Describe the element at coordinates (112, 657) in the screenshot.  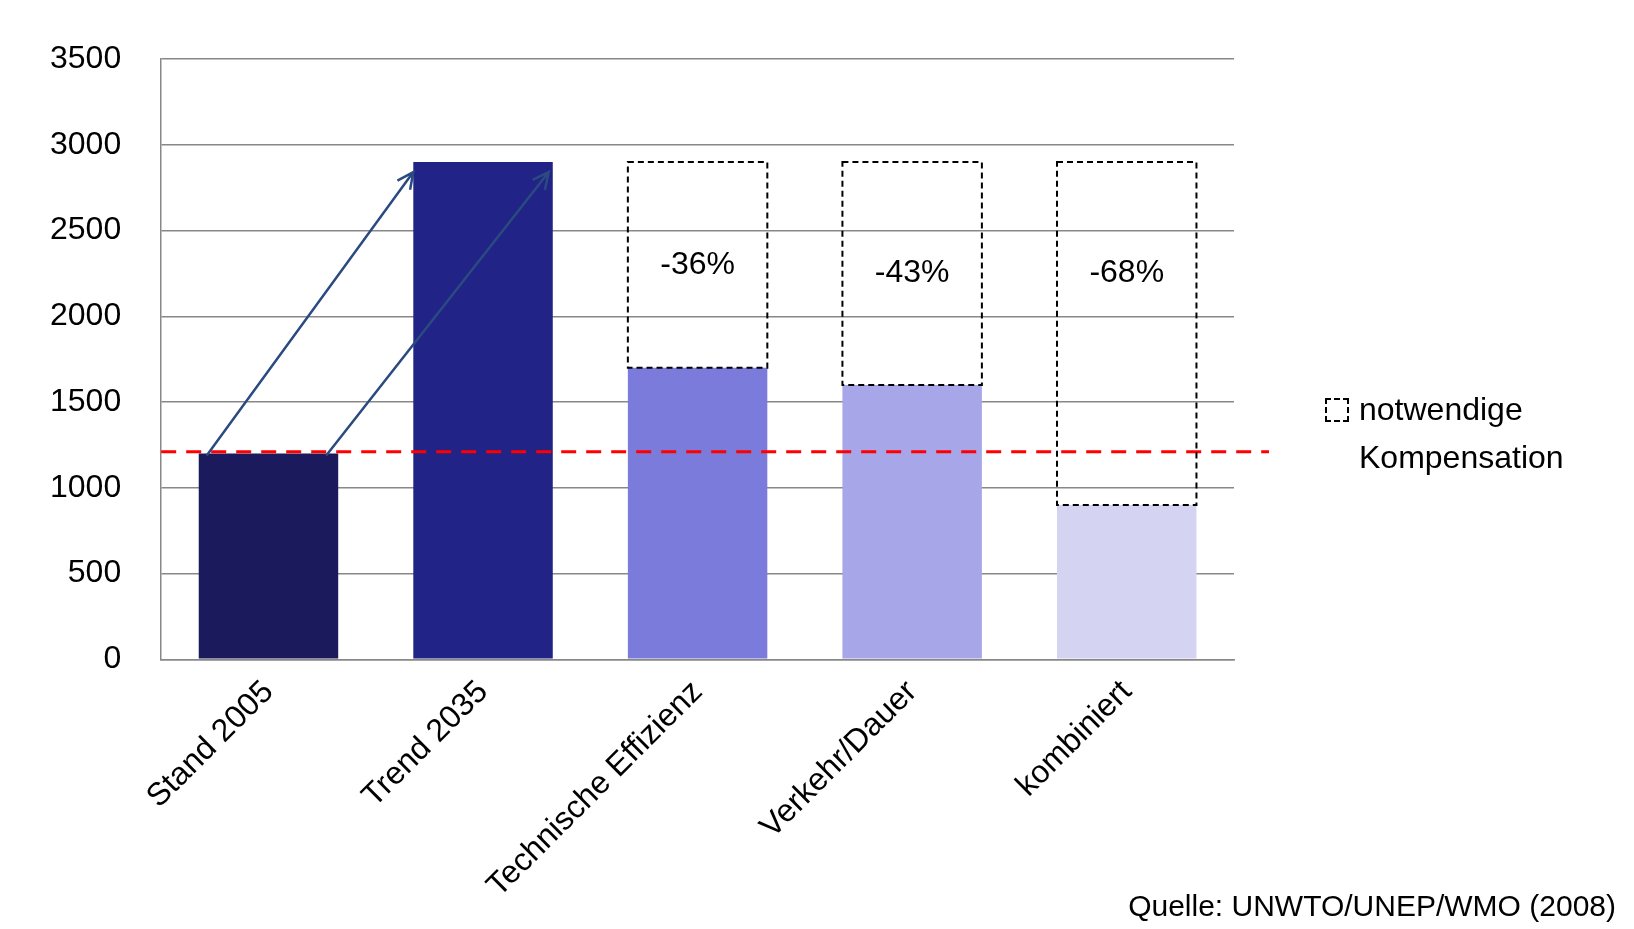
I see `y-tick-label: 0` at that location.